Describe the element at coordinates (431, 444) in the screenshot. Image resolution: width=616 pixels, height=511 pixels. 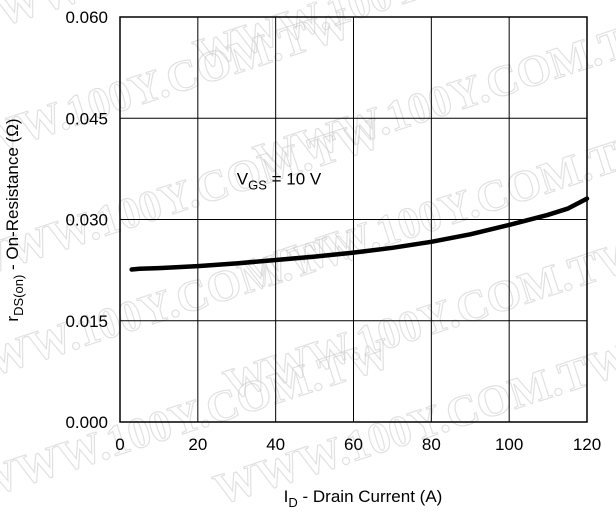
I see `x-tick-label: 80` at that location.